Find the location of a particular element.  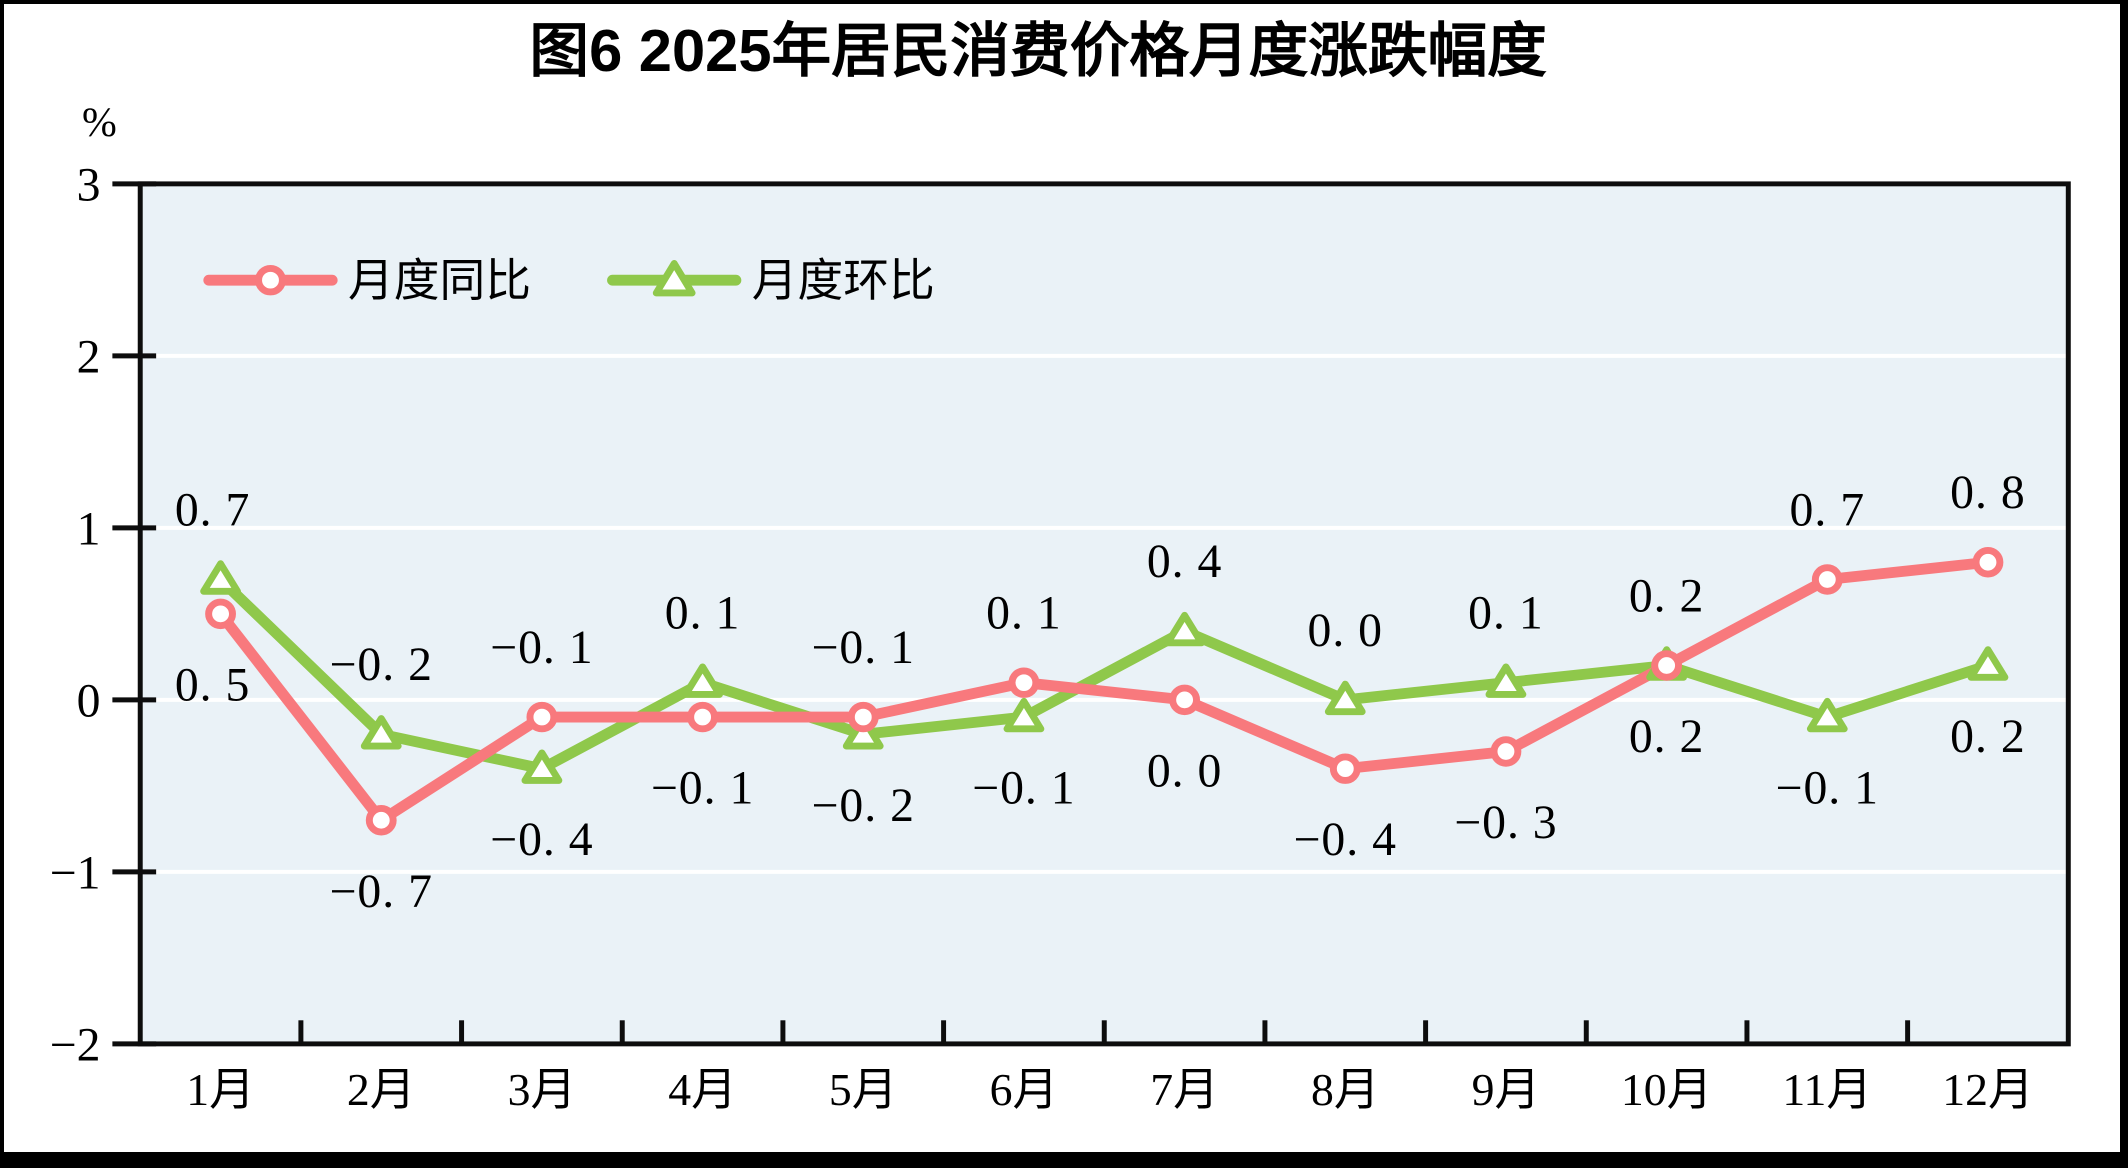

series-line-mom is located at coordinates (1104, 674).